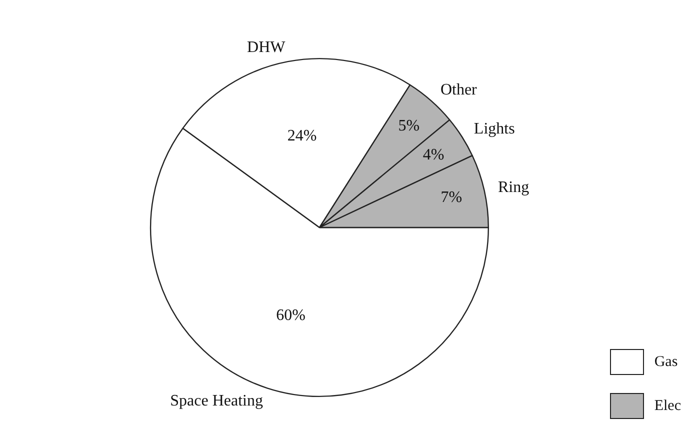 This screenshot has height=433, width=689. Describe the element at coordinates (291, 315) in the screenshot. I see `data-label: 60%` at that location.